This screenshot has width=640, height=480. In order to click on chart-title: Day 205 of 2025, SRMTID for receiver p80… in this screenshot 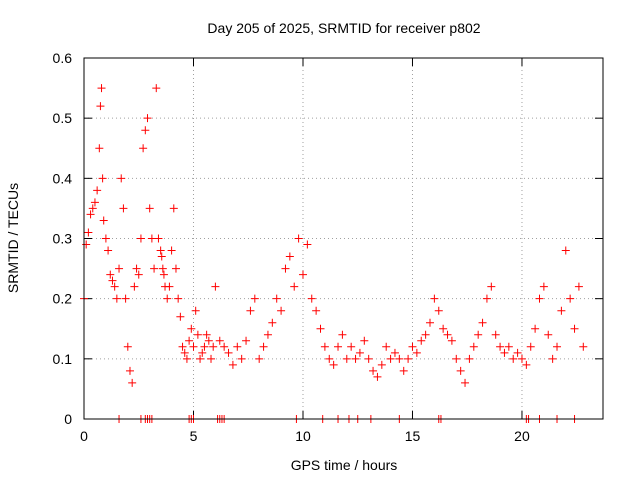, I will do `click(343, 28)`.